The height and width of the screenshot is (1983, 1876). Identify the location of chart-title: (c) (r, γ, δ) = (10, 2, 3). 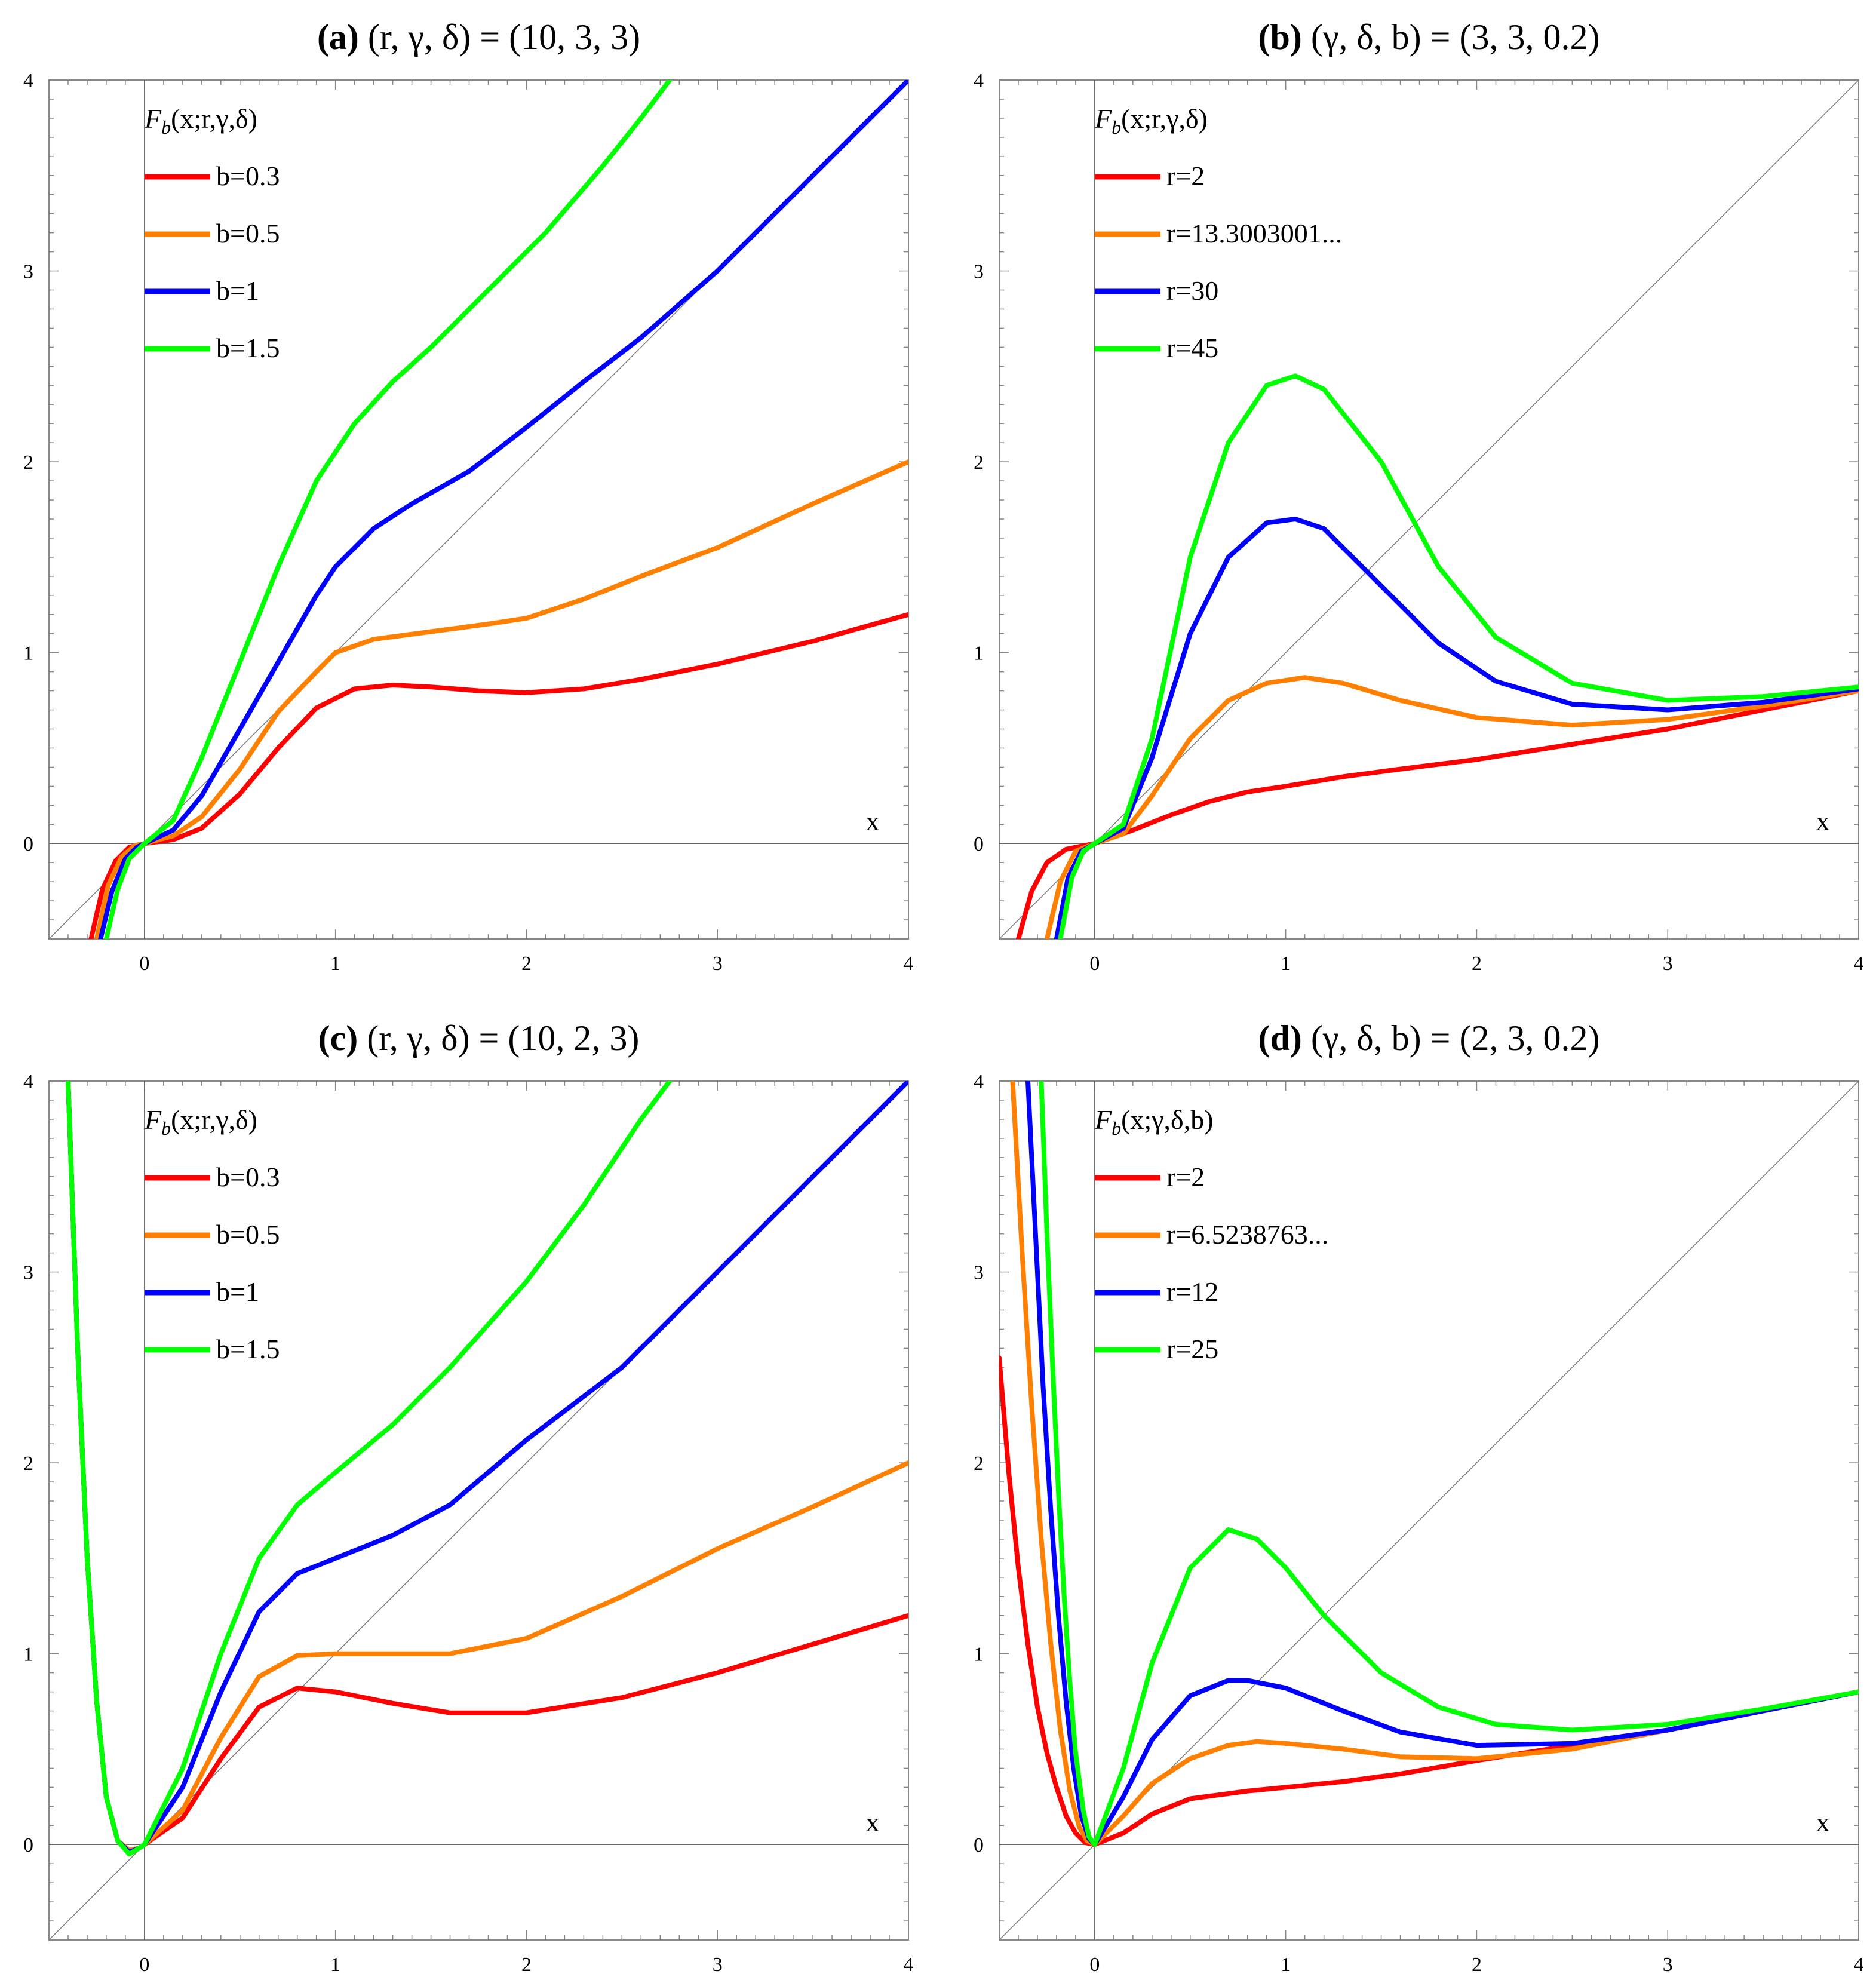
(479, 1038).